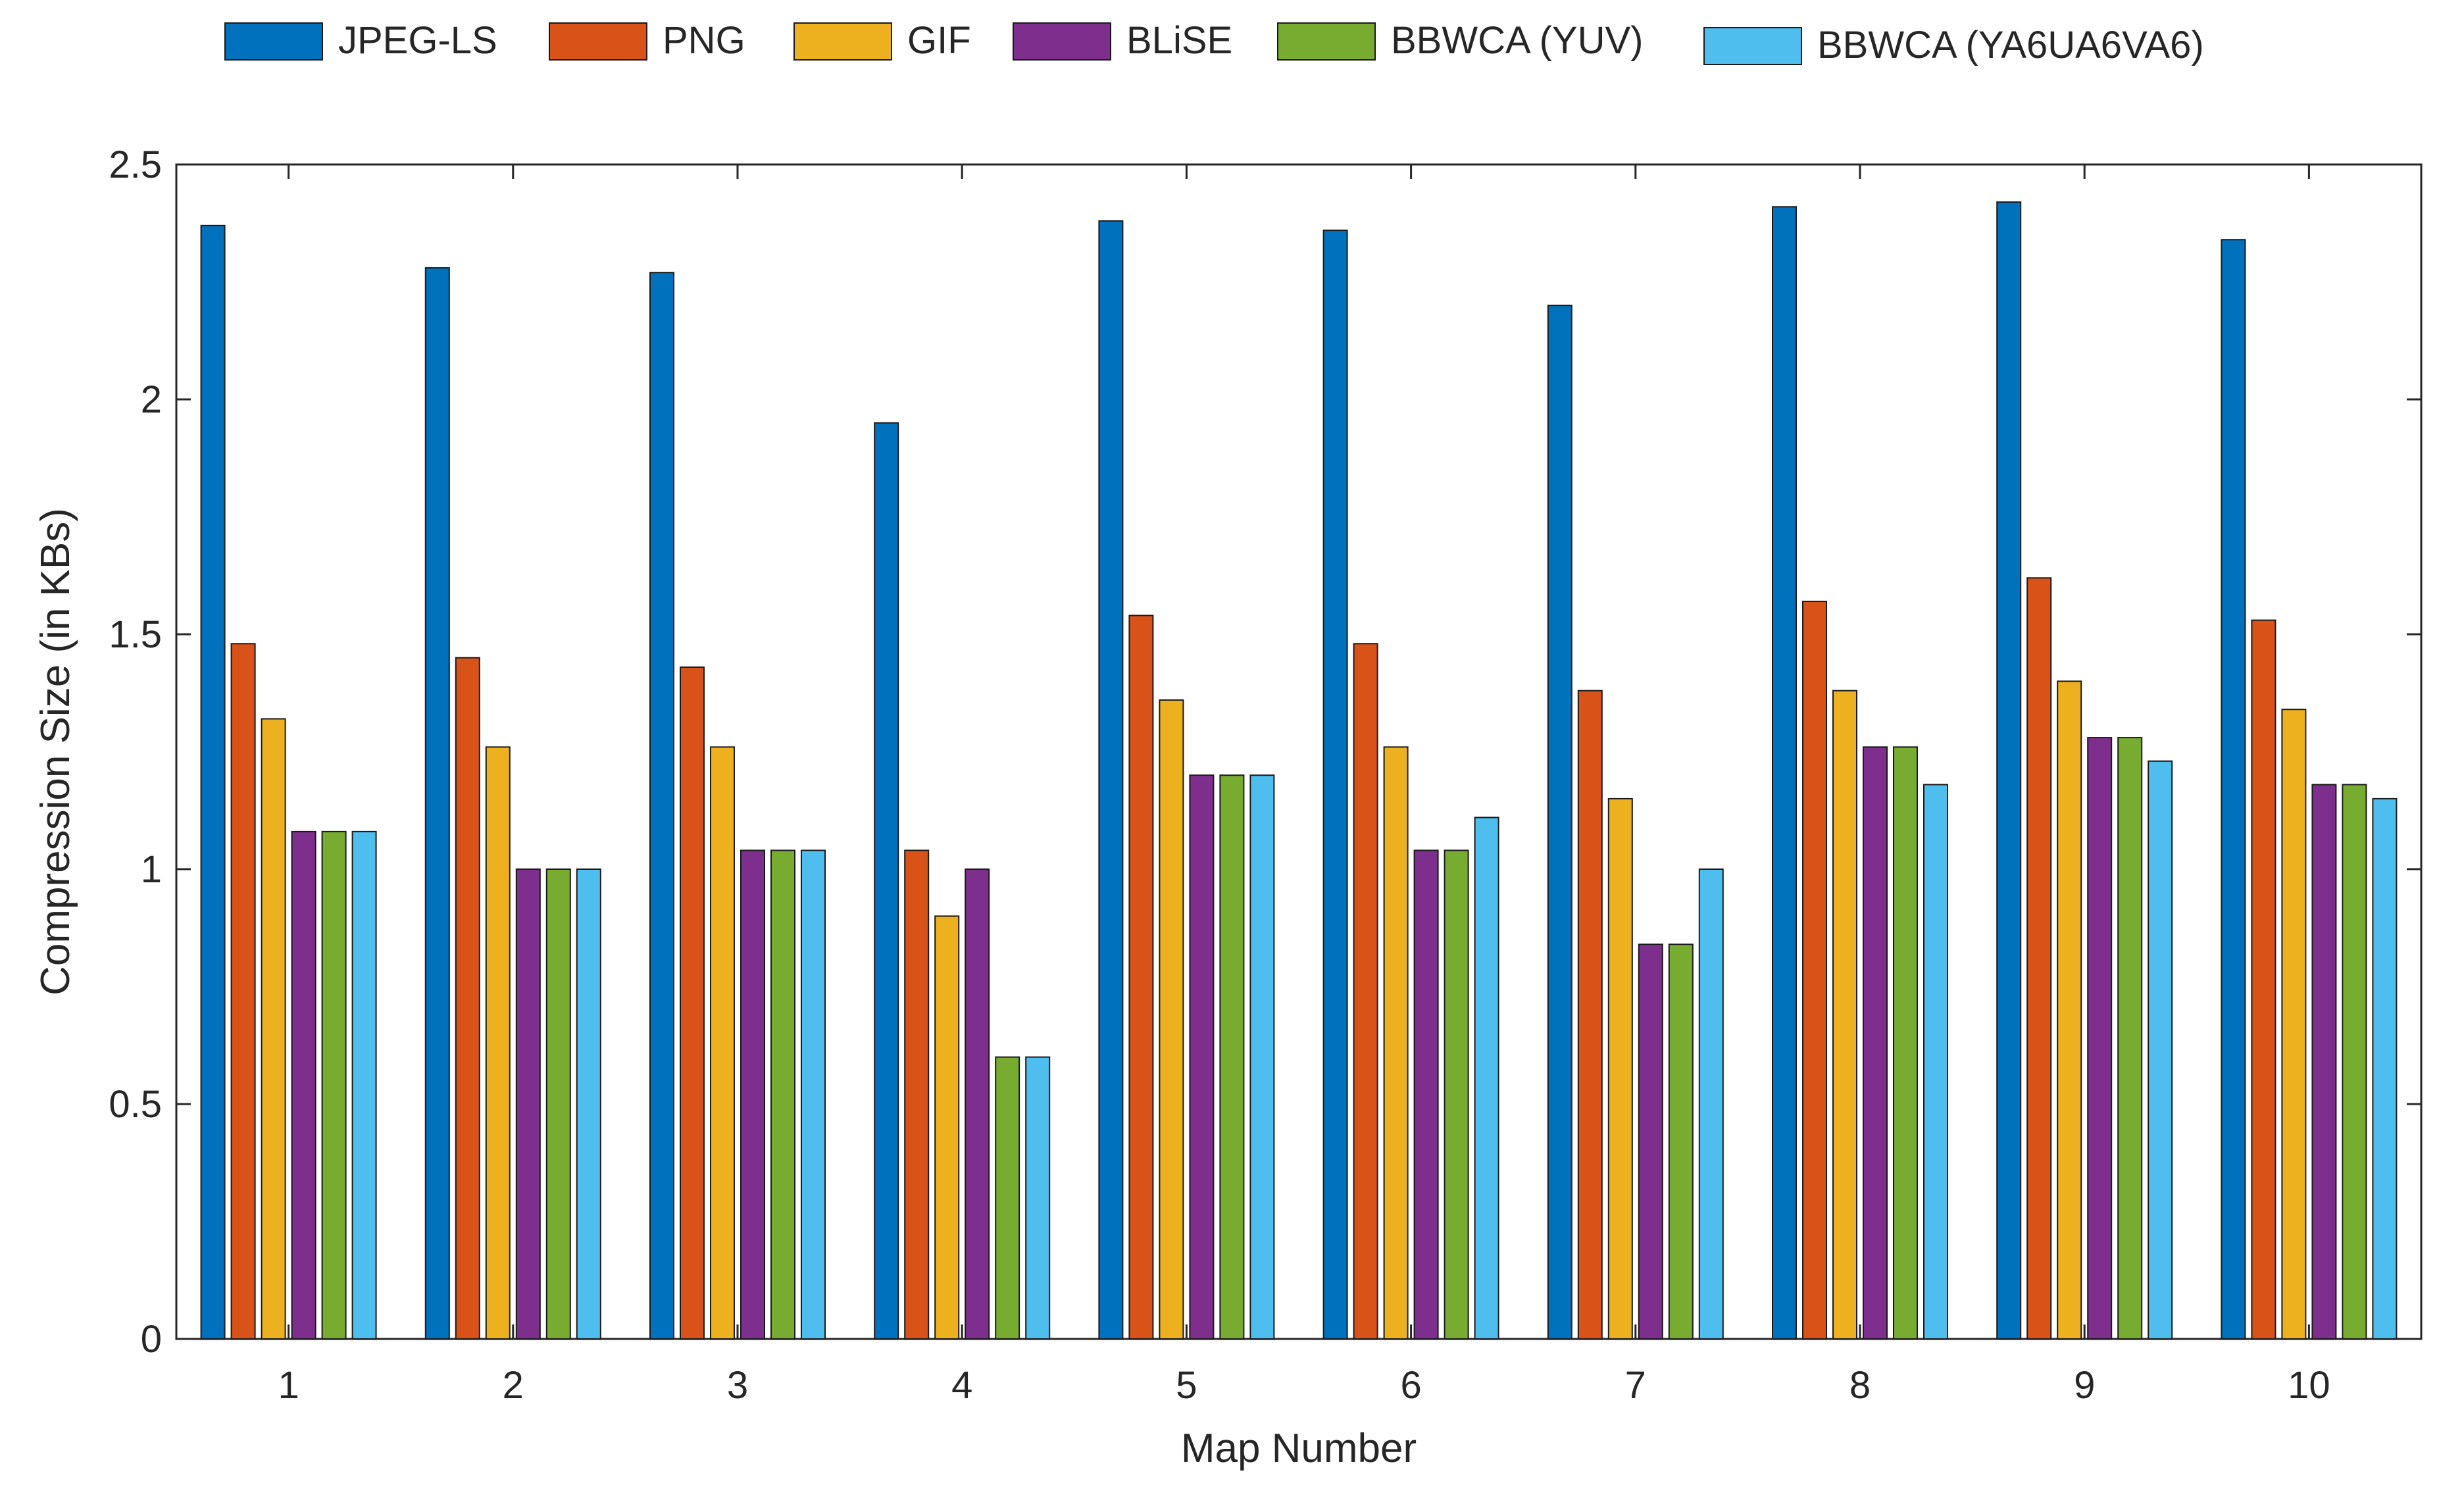 The image size is (2464, 1485). I want to click on legend-label: GIF, so click(939, 40).